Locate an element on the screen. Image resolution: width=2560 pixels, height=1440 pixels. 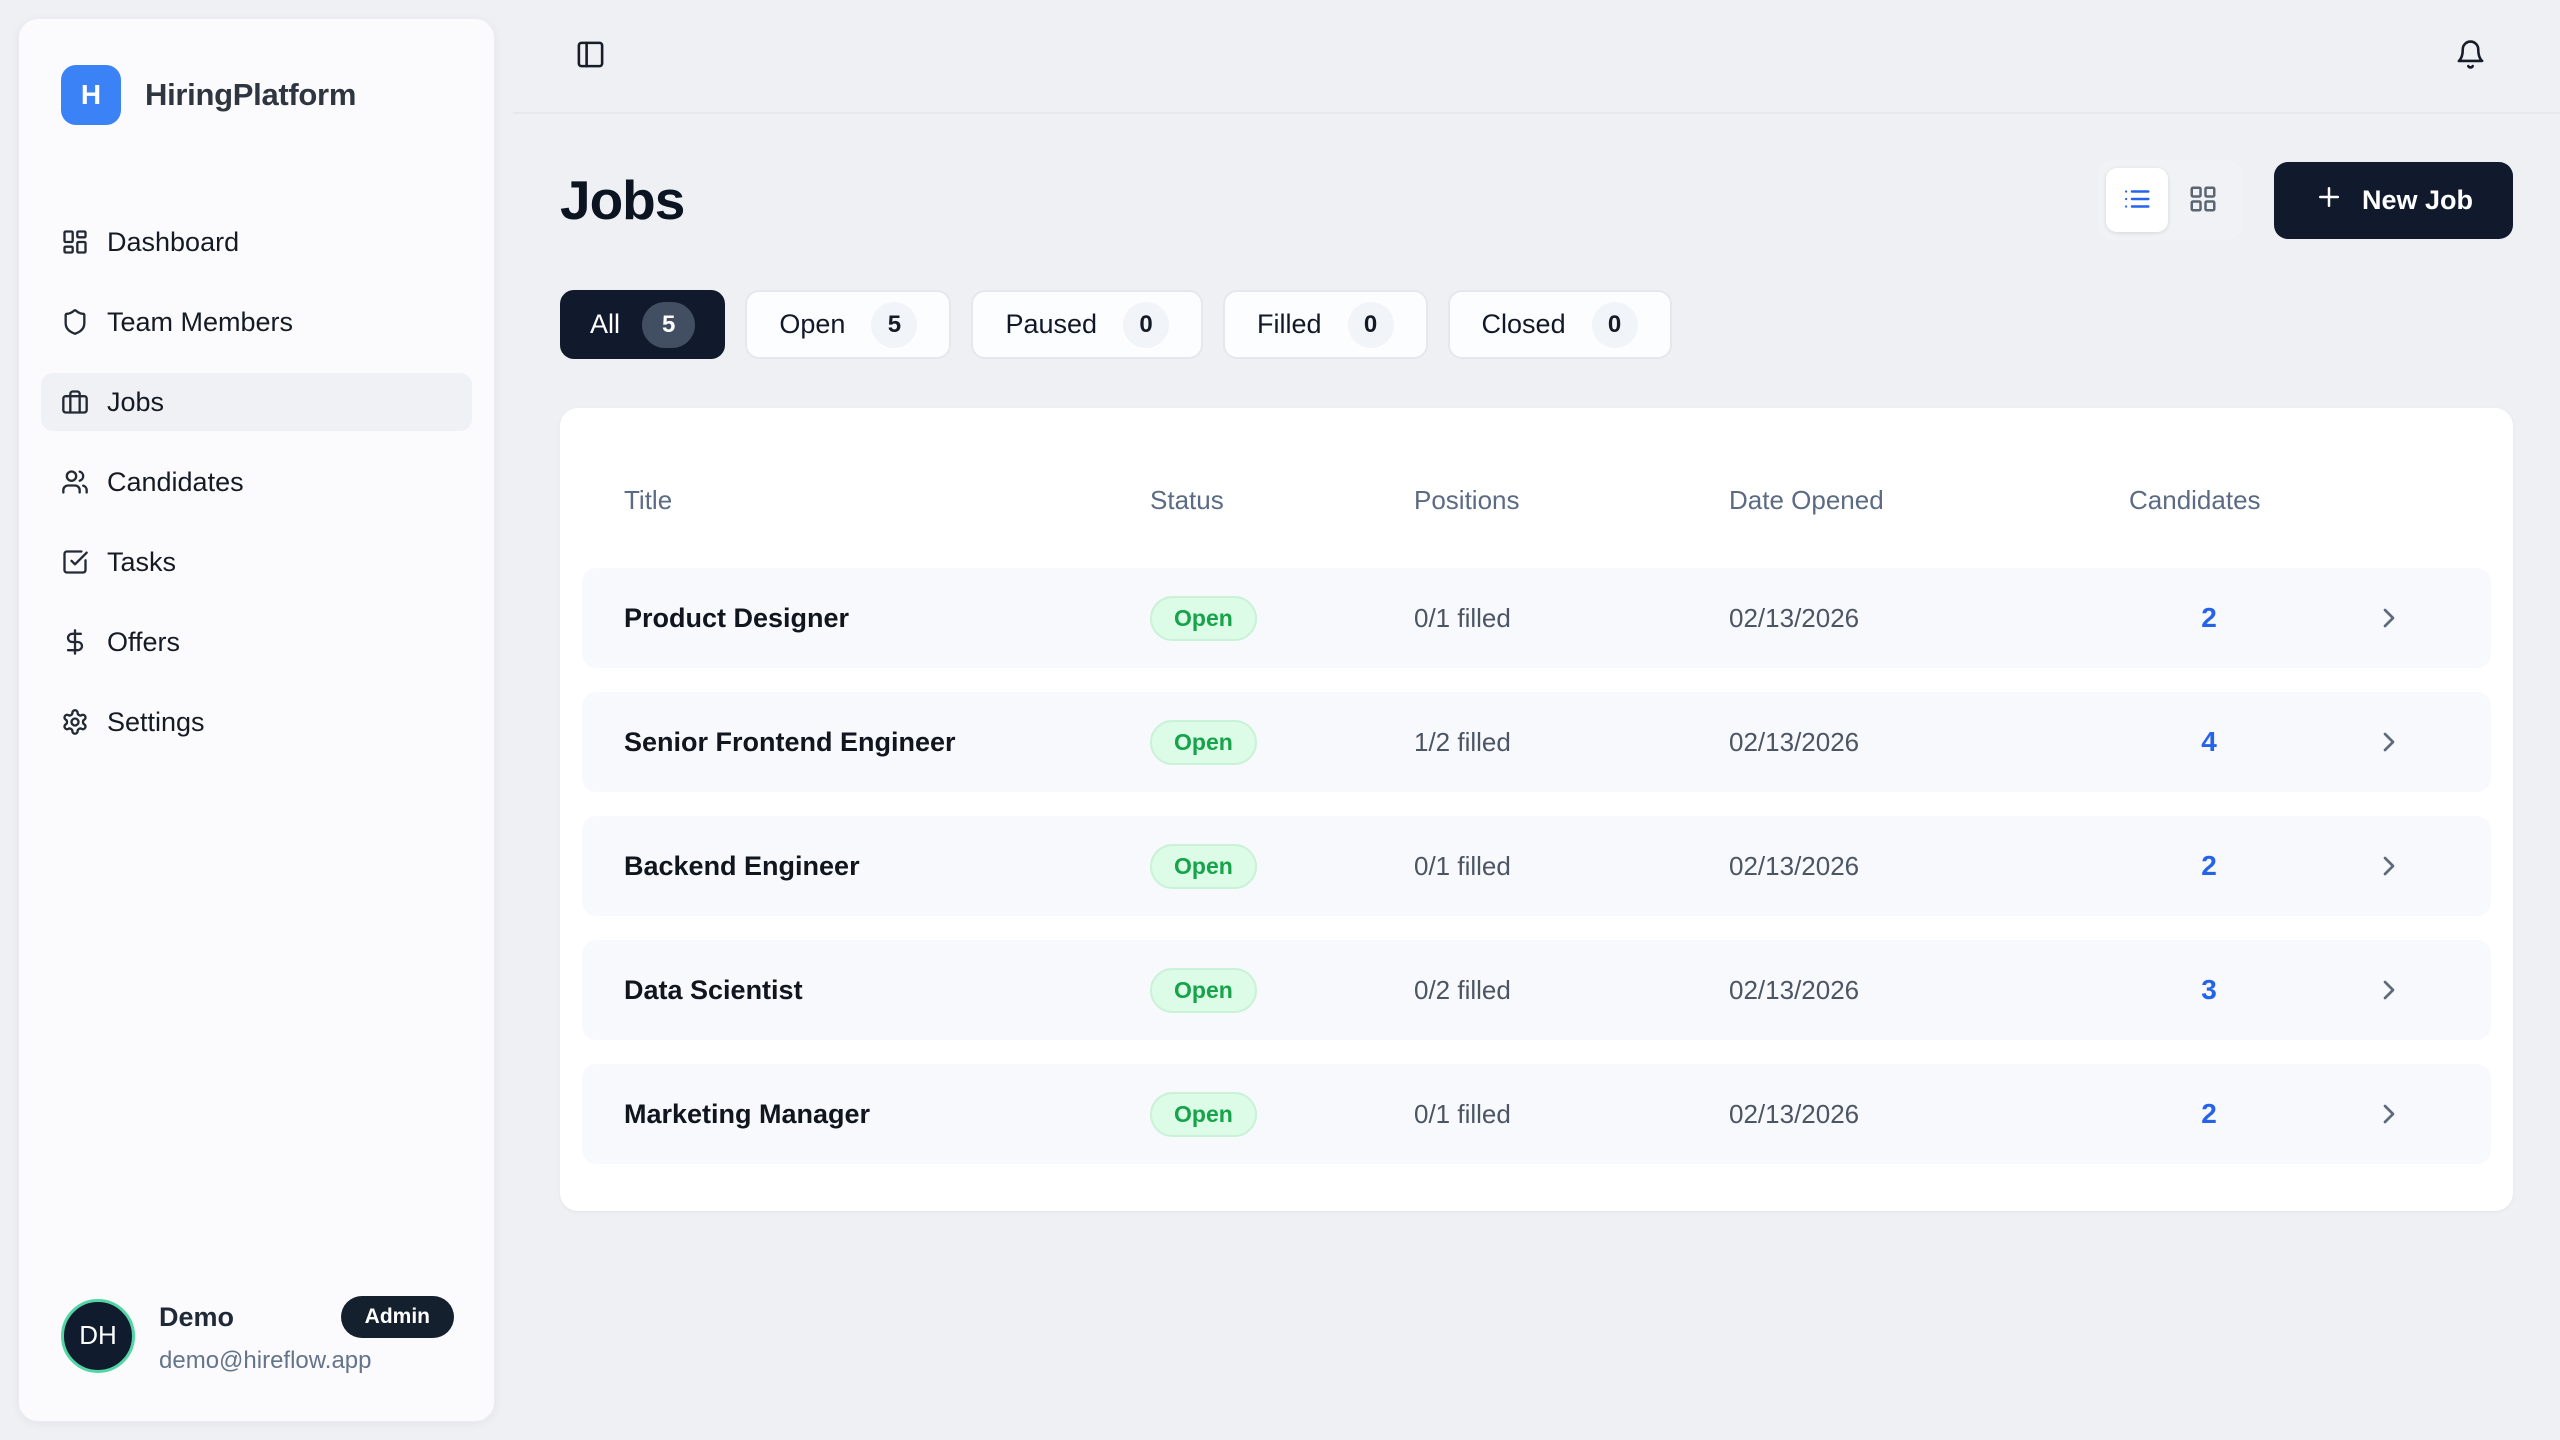
candidates-count-link: 3 is located at coordinates (2209, 989).